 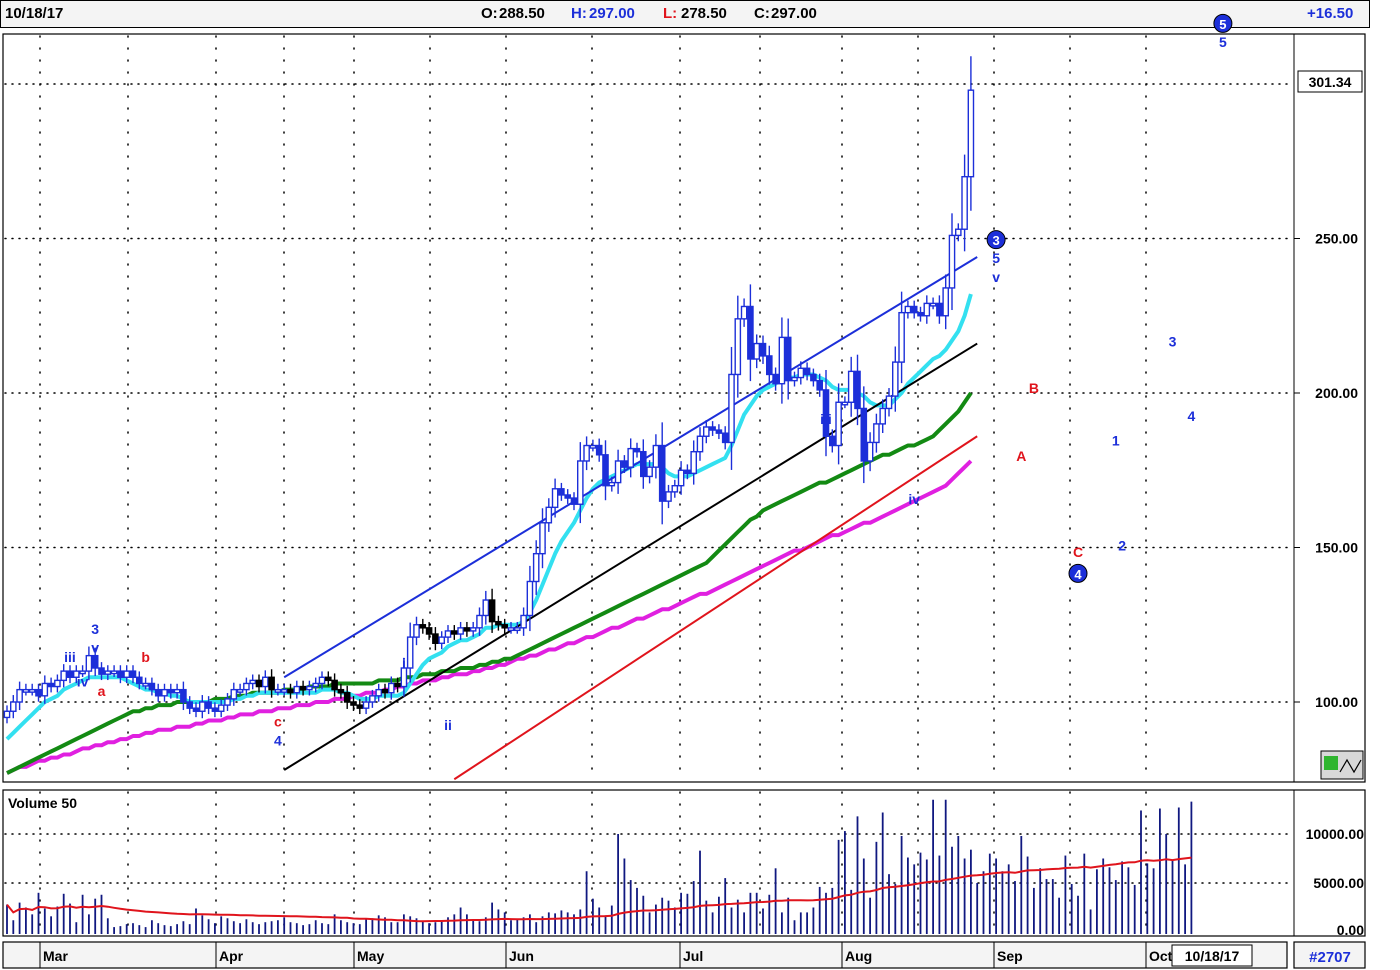 I want to click on wave-label: 4, so click(x=278, y=740).